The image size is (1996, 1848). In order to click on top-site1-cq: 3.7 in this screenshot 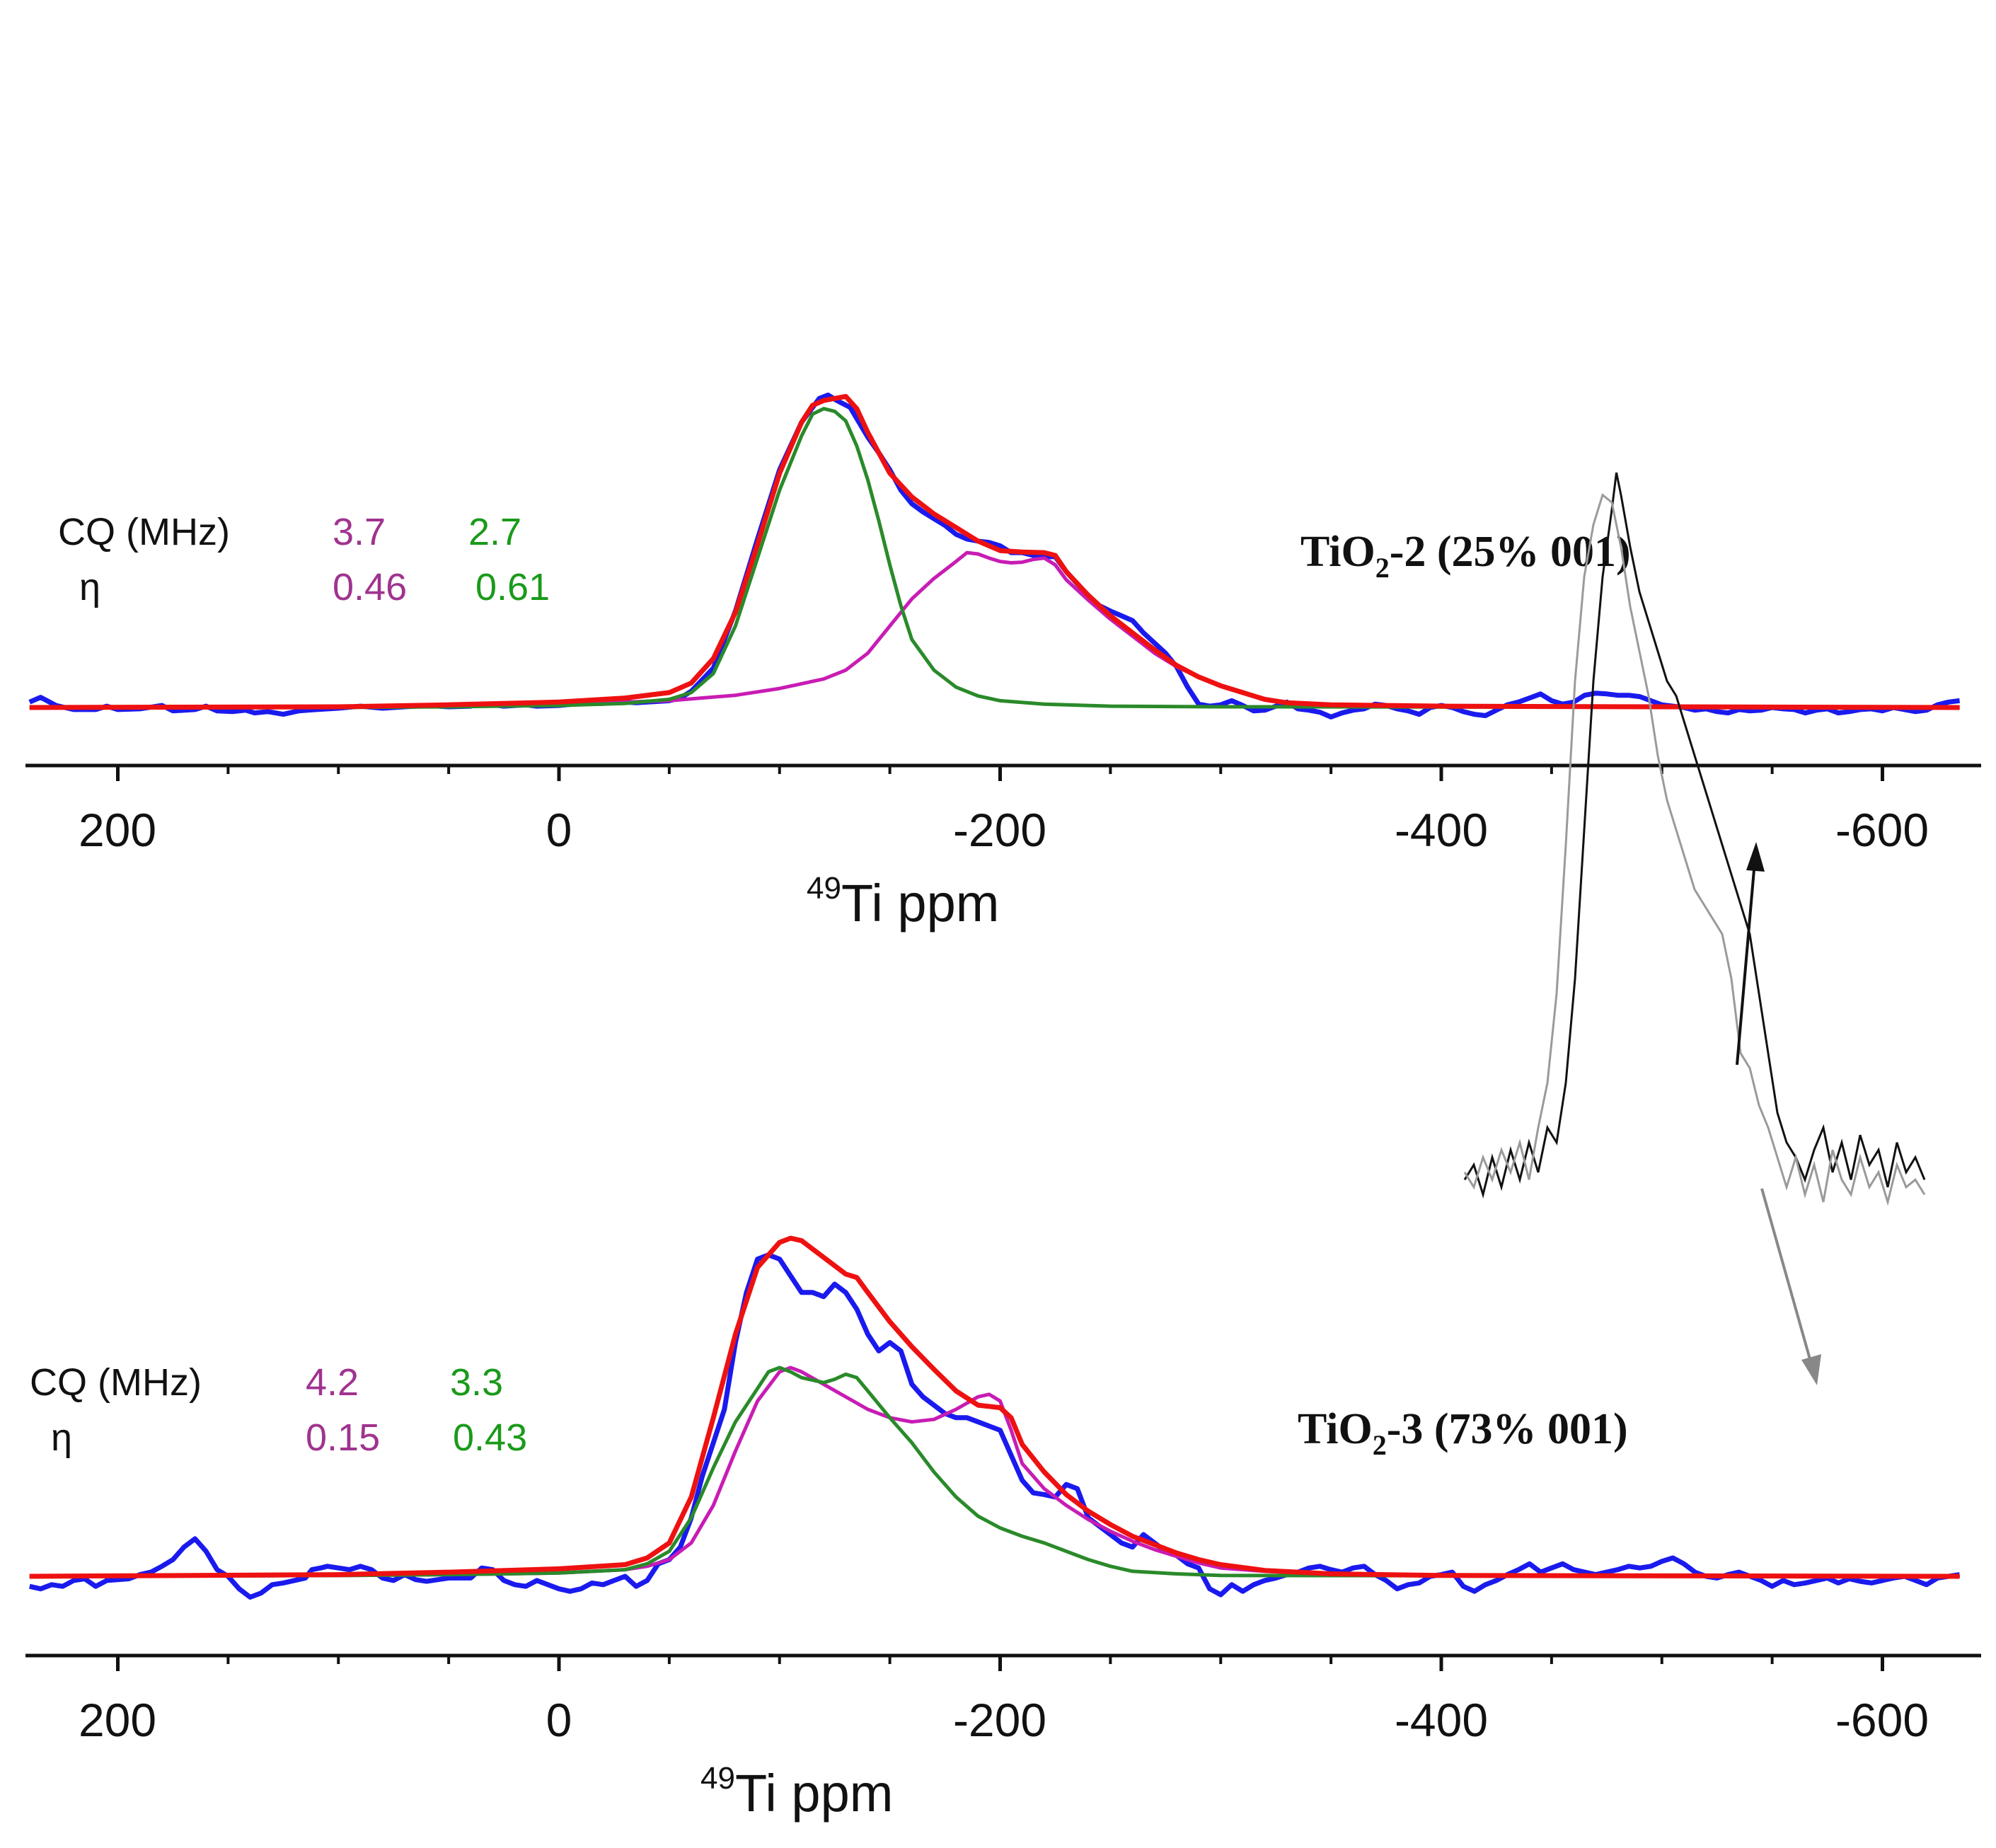, I will do `click(360, 532)`.